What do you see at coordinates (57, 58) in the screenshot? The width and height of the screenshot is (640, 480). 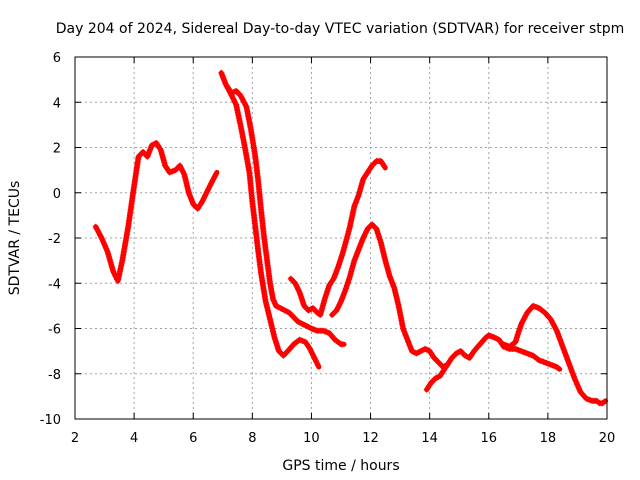 I see `y-tick-label: 6` at bounding box center [57, 58].